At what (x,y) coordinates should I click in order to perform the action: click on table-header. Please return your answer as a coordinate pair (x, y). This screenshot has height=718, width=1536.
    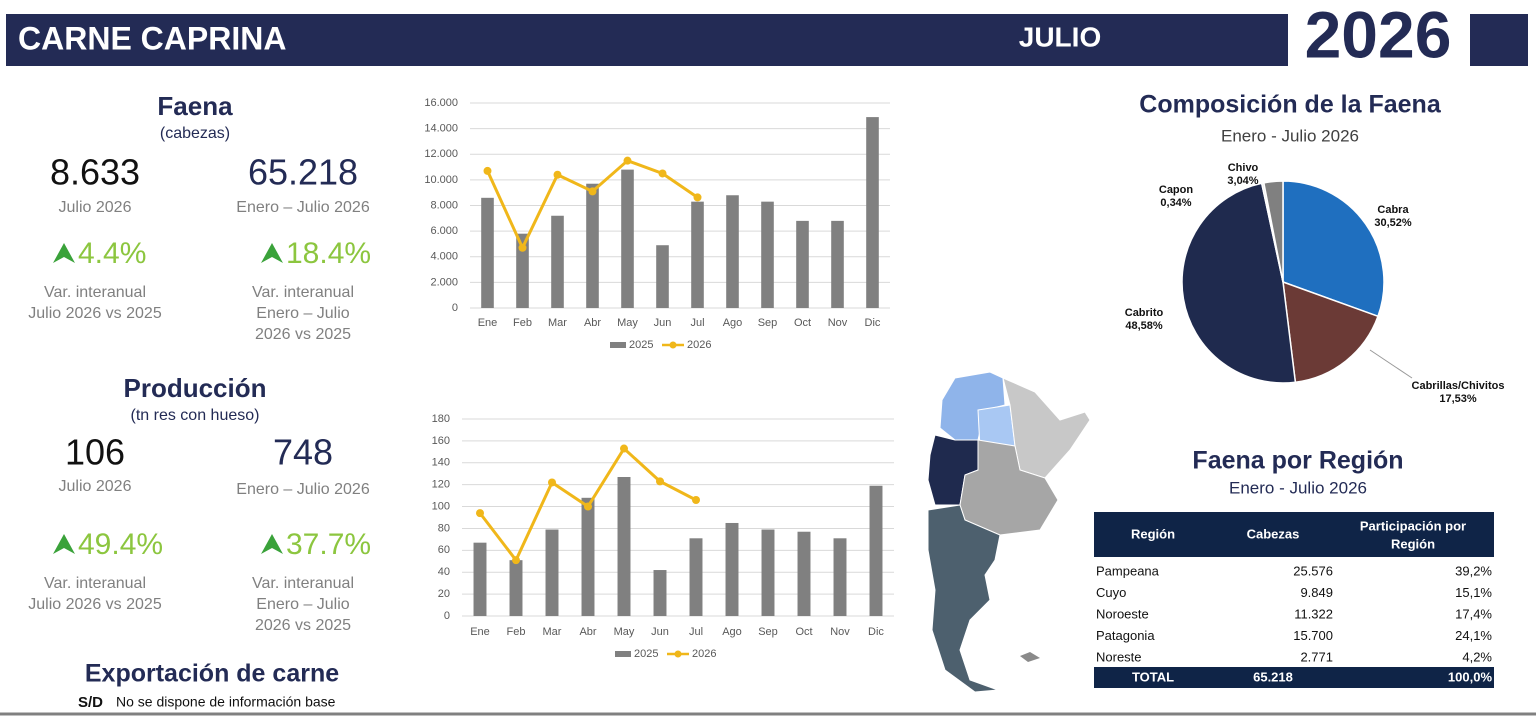
    Looking at the image, I should click on (1294, 534).